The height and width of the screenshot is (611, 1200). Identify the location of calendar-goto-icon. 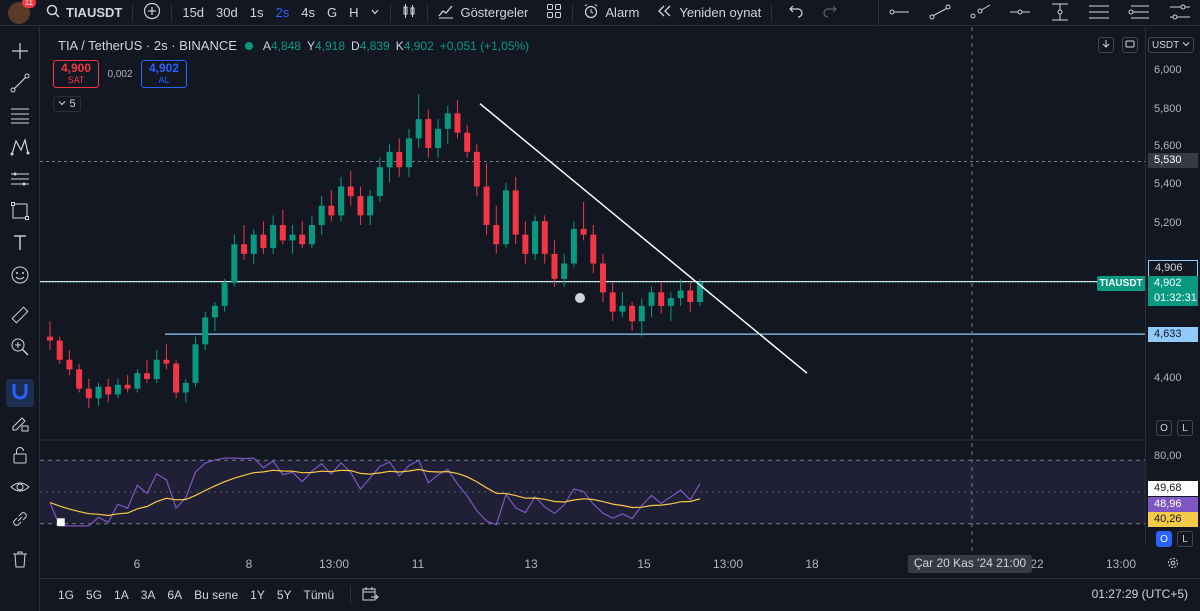
(370, 595).